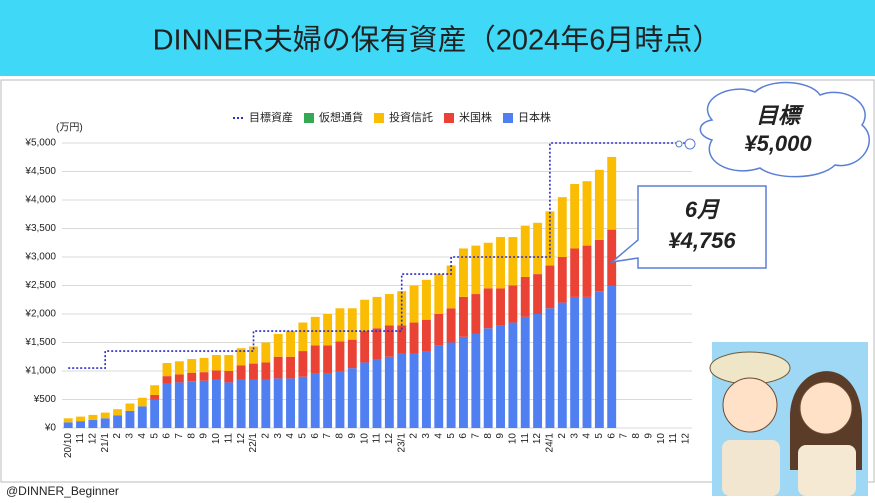 Image resolution: width=875 pixels, height=503 pixels. What do you see at coordinates (784, 129) in the screenshot?
I see `cloud` at bounding box center [784, 129].